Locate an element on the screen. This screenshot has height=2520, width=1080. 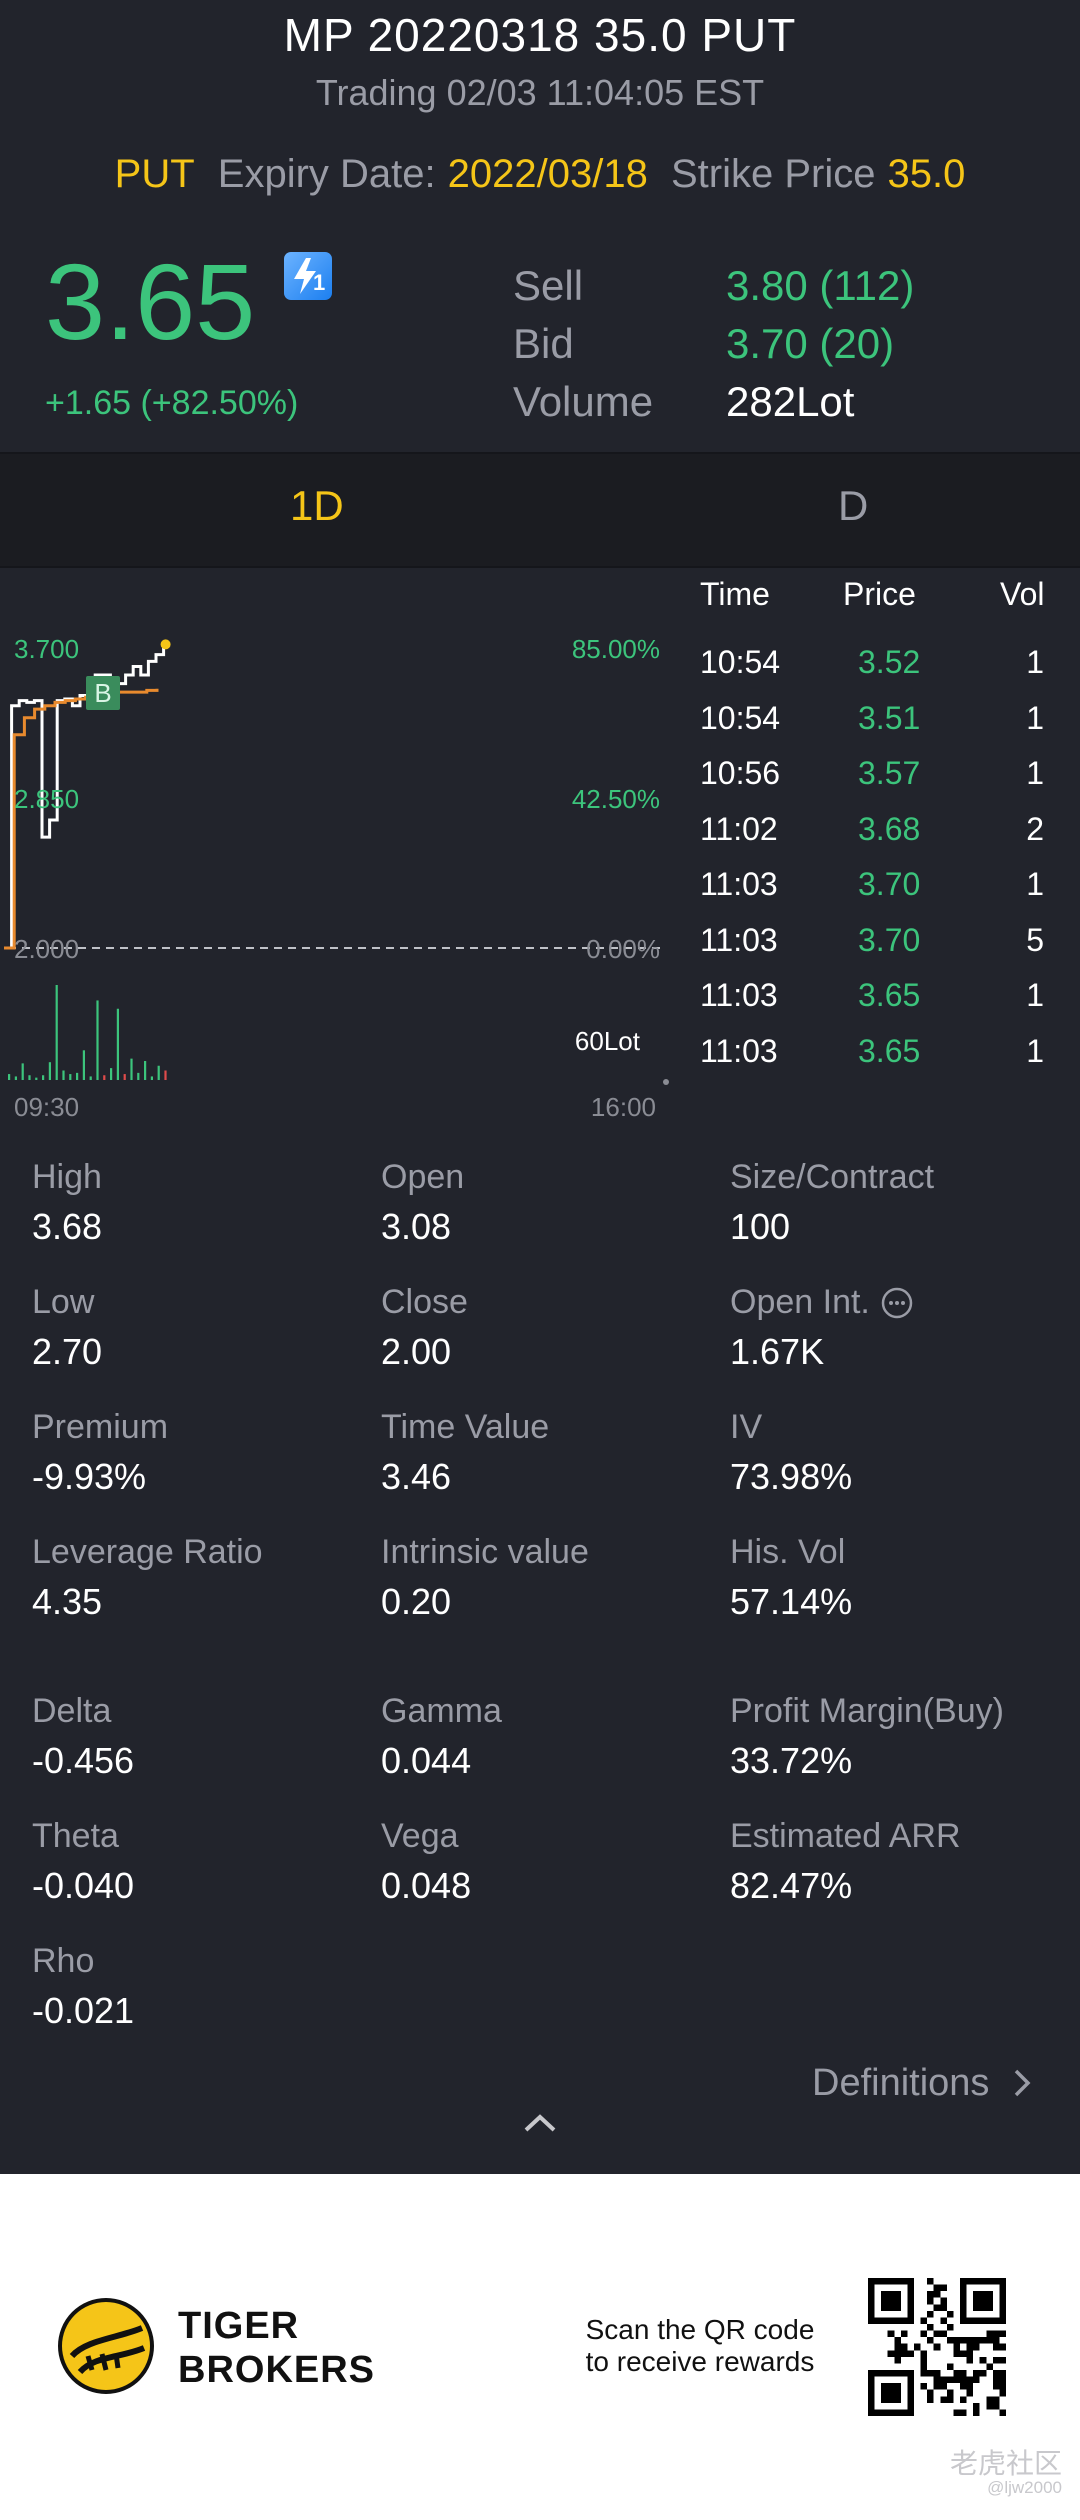
stat-value: -9.93% is located at coordinates (89, 1476).